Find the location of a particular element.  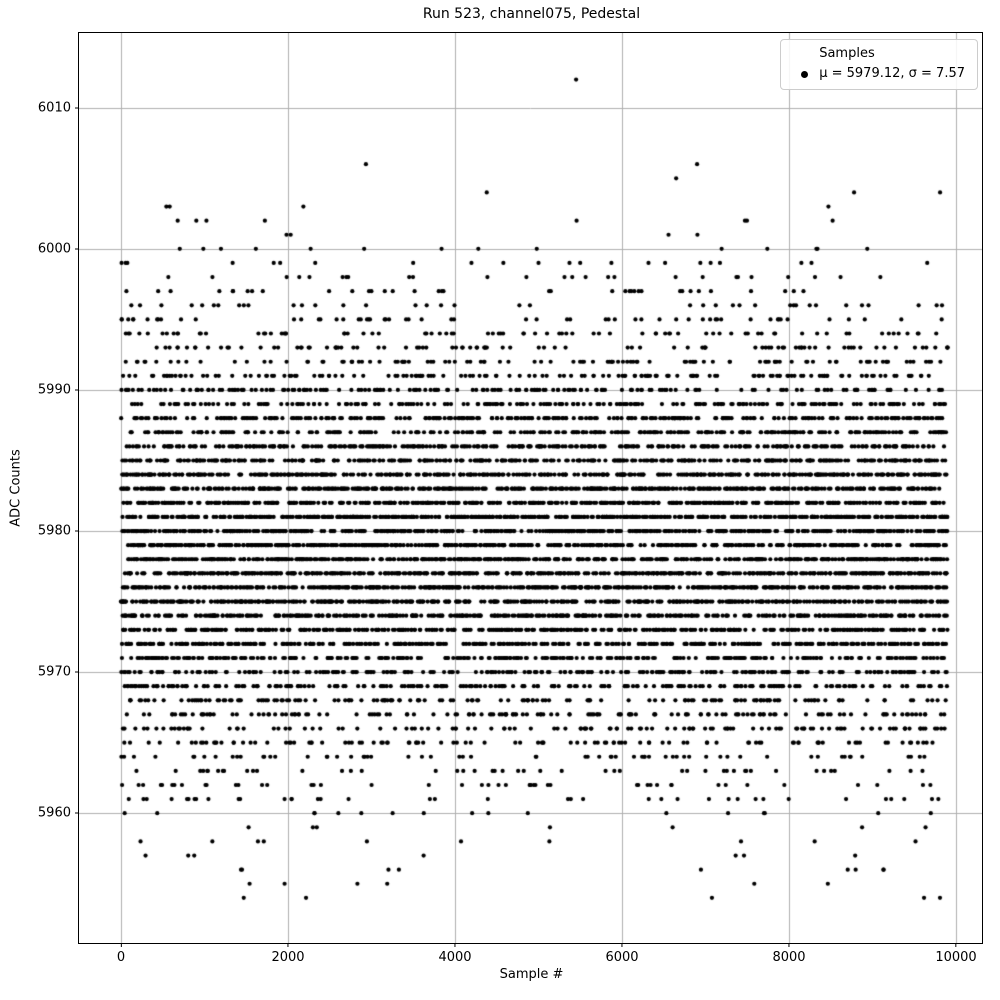

y-tick-label: 5990 is located at coordinates (54, 390).